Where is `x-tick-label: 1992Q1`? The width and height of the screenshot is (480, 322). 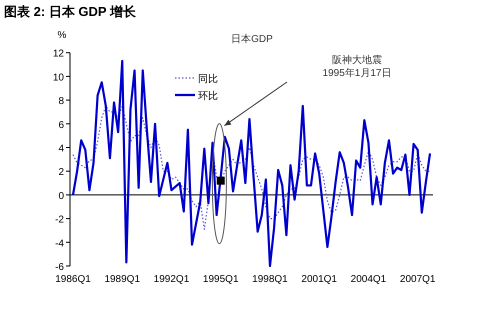
x-tick-label: 1992Q1 is located at coordinates (172, 279).